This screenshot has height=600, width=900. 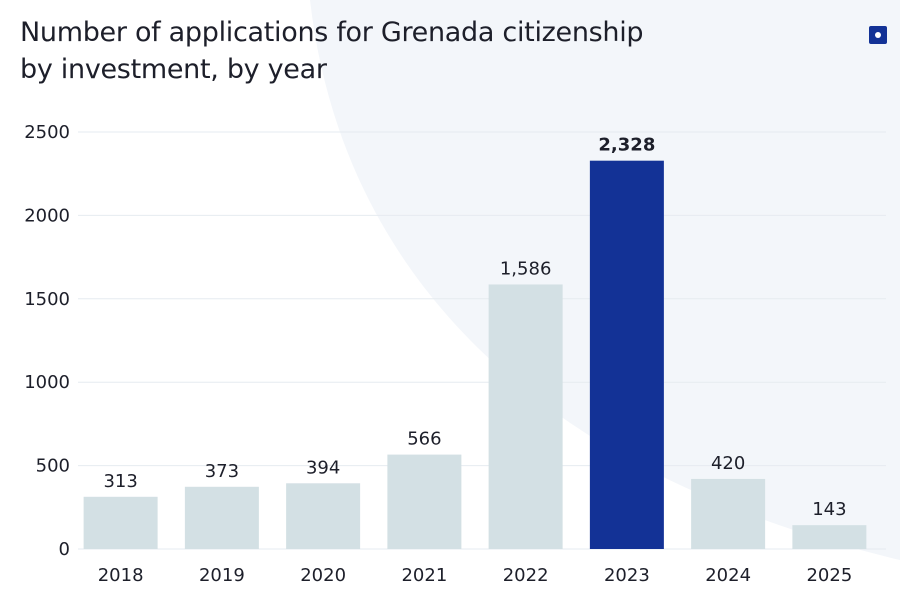 What do you see at coordinates (47, 215) in the screenshot?
I see `y-tick-label: 2000` at bounding box center [47, 215].